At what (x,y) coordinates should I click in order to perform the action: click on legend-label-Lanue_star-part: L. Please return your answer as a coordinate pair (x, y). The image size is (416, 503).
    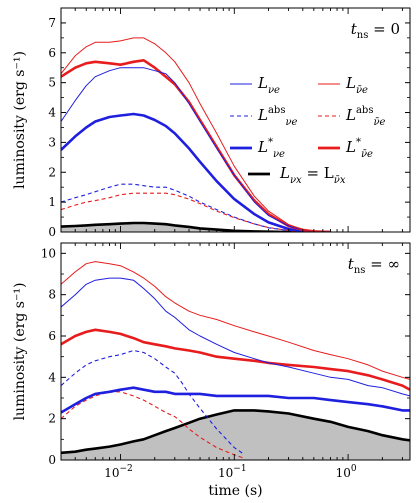
    Looking at the image, I should click on (350, 147).